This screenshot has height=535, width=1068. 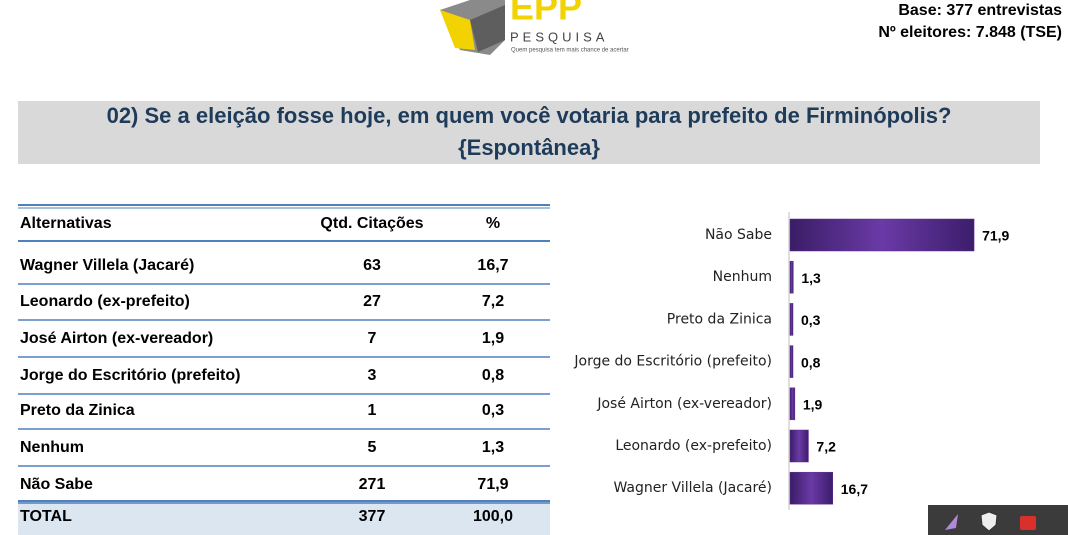 What do you see at coordinates (116, 338) in the screenshot?
I see `table-cell: José Airton (ex-vereador)` at bounding box center [116, 338].